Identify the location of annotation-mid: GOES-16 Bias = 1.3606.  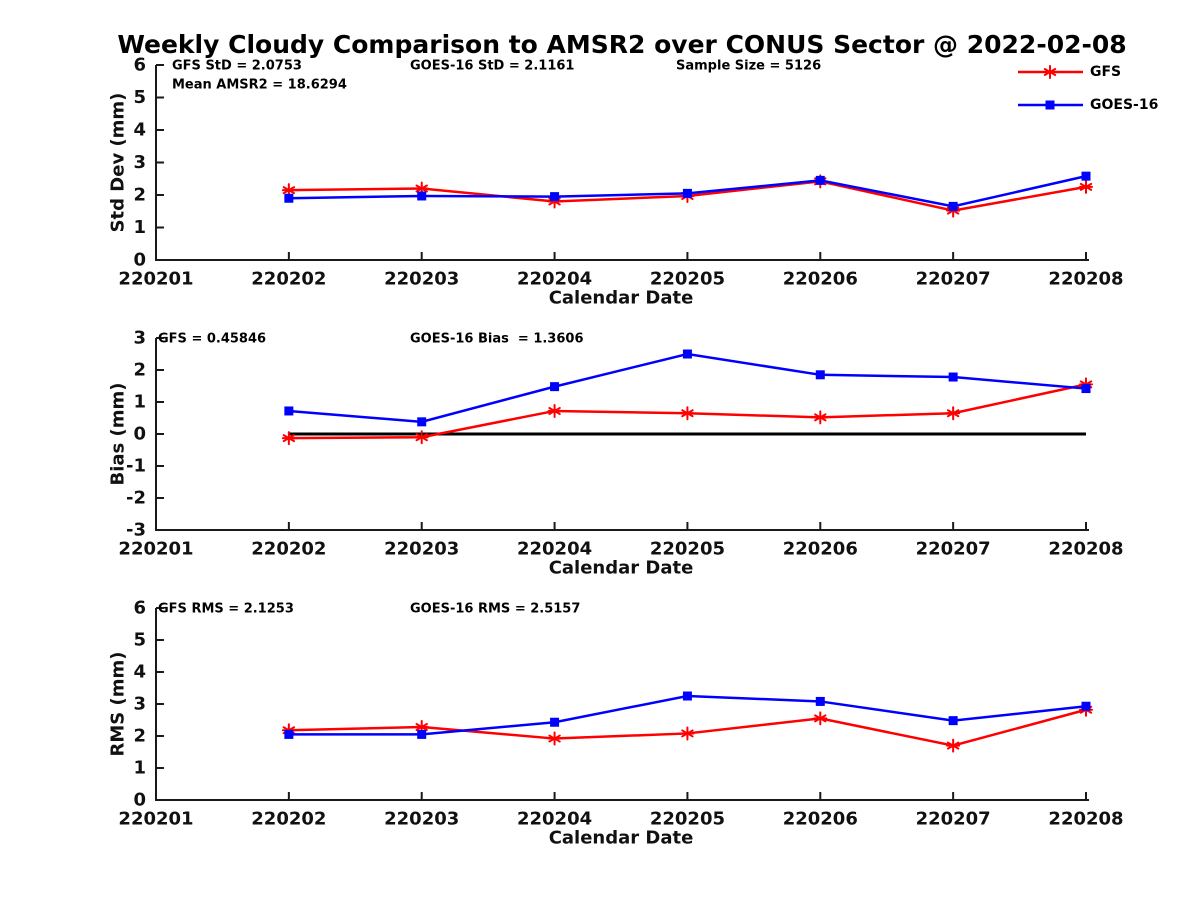
(497, 339).